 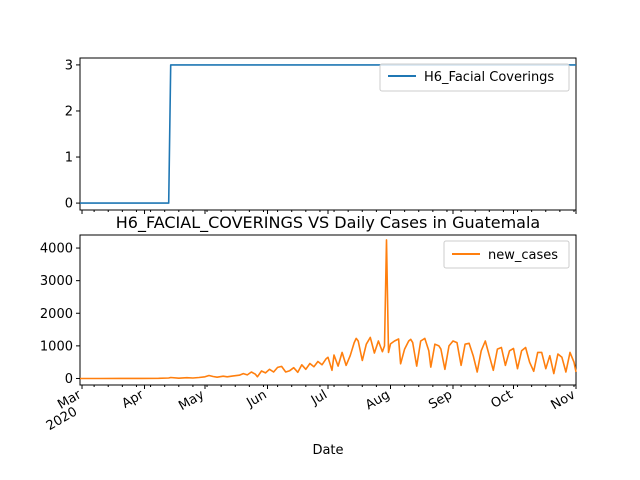 What do you see at coordinates (69, 158) in the screenshot?
I see `y-tick-label: 1` at bounding box center [69, 158].